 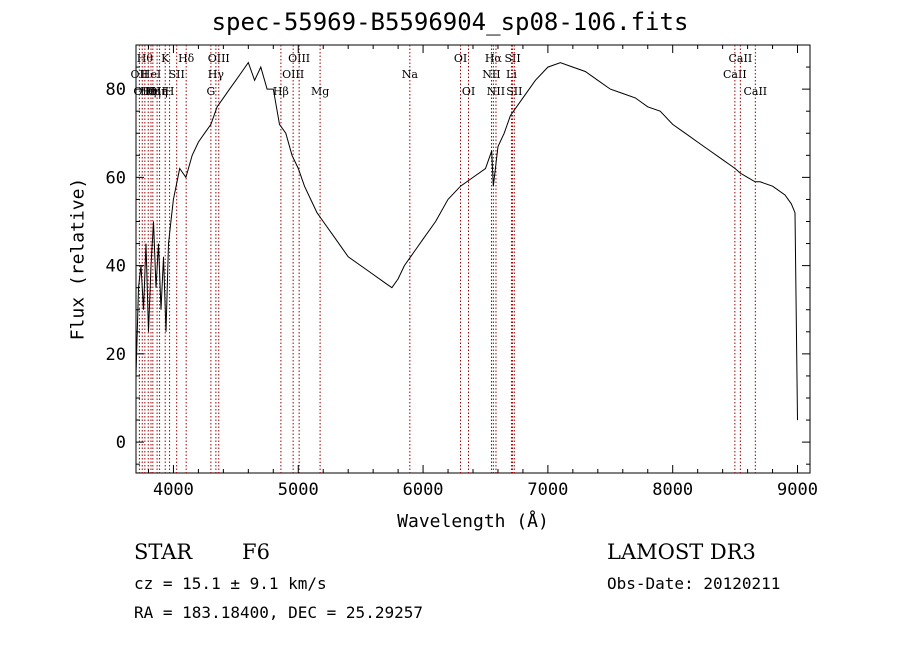 What do you see at coordinates (494, 58) in the screenshot?
I see `line-marker-label: Hα` at bounding box center [494, 58].